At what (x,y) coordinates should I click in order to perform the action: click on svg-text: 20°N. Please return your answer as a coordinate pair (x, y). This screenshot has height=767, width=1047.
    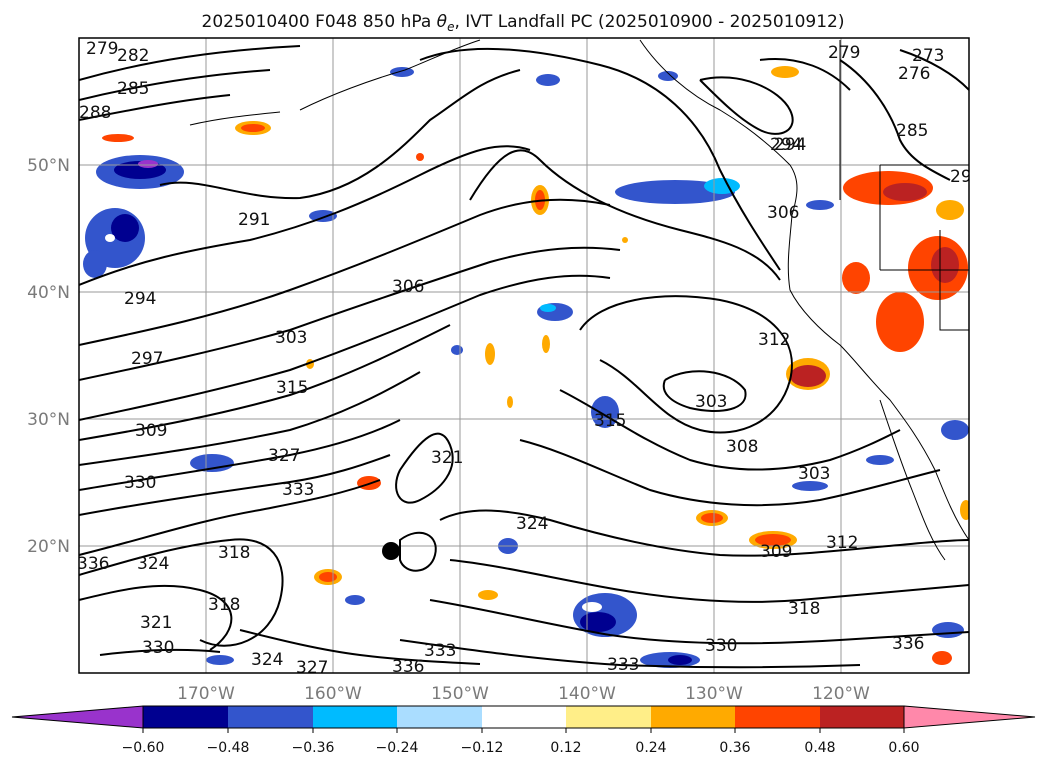
    Looking at the image, I should click on (48, 547).